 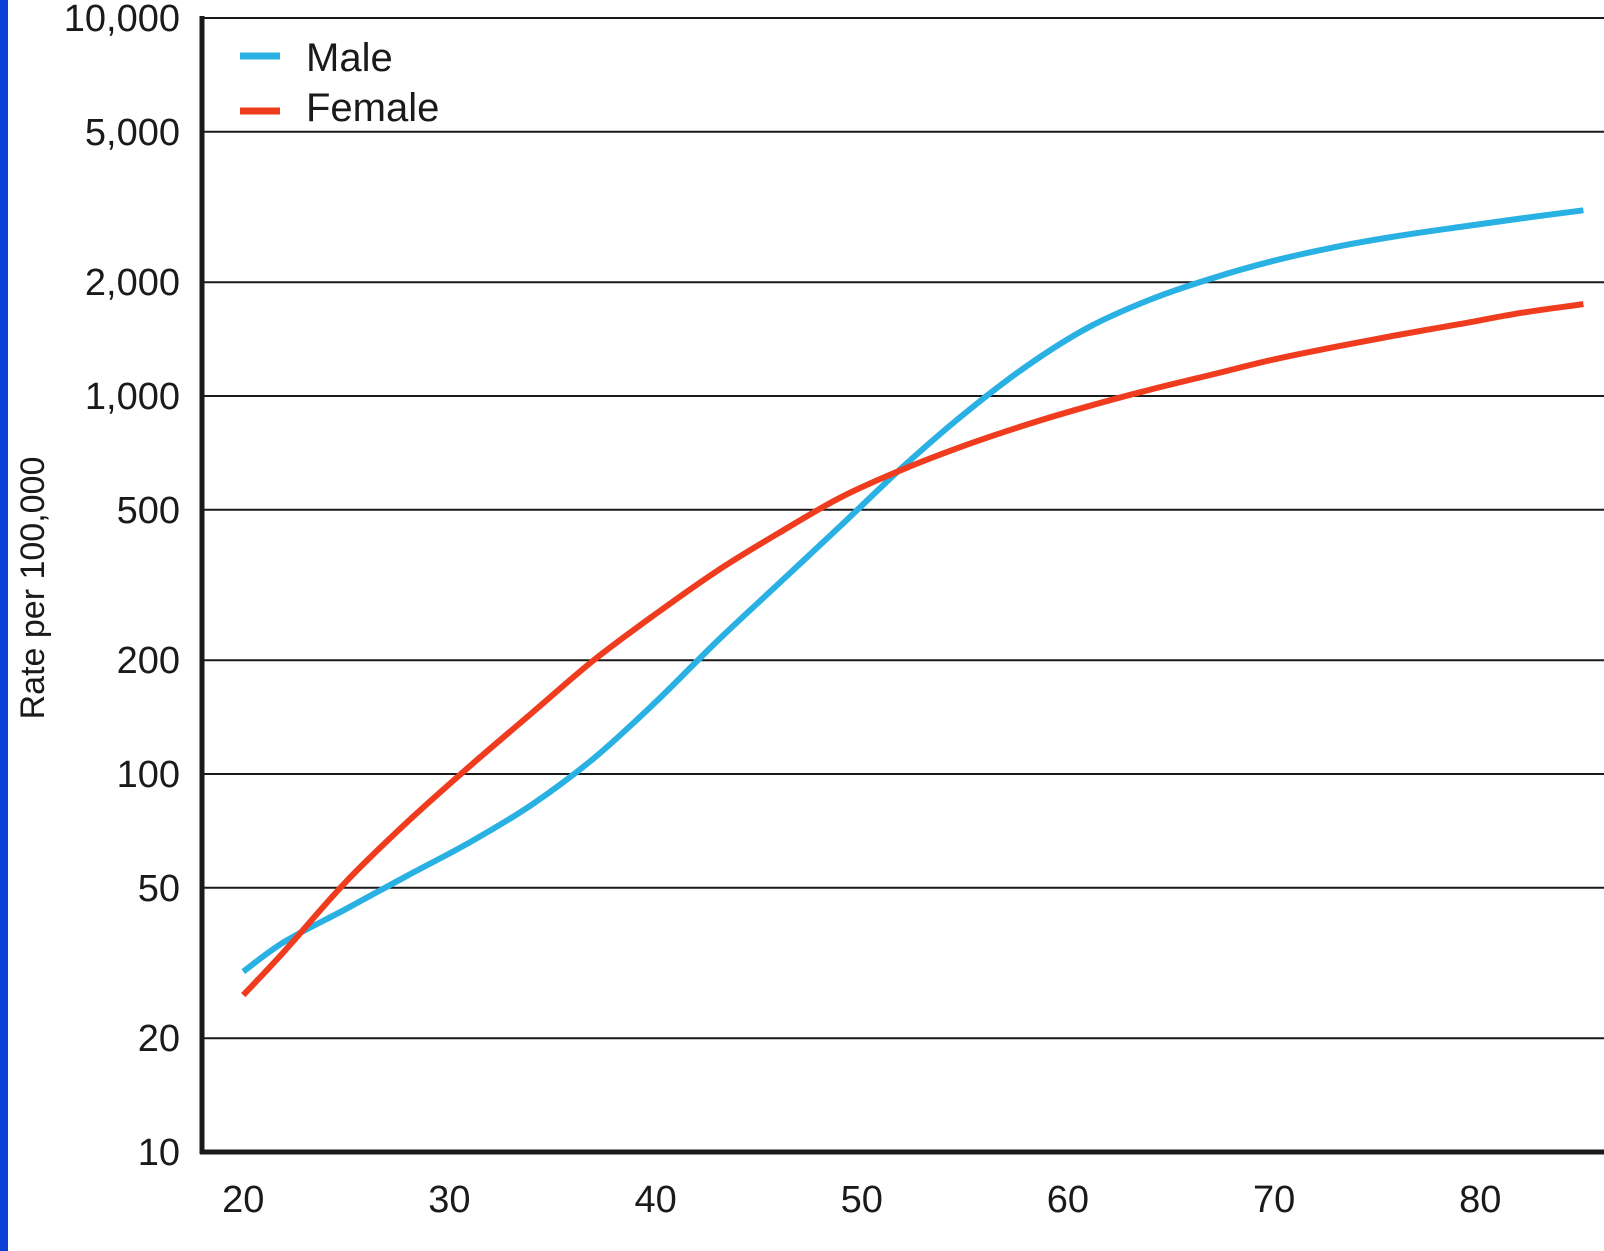 I want to click on x-tick-labels: 20 30 40 50 60 70 80, so click(x=861, y=1200).